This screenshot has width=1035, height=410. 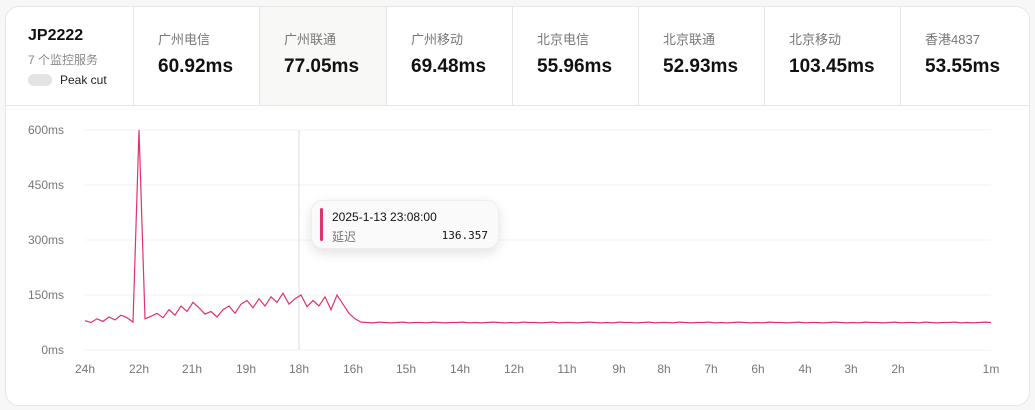 I want to click on tab-service-5: 北京移动 103.45ms, so click(x=833, y=56).